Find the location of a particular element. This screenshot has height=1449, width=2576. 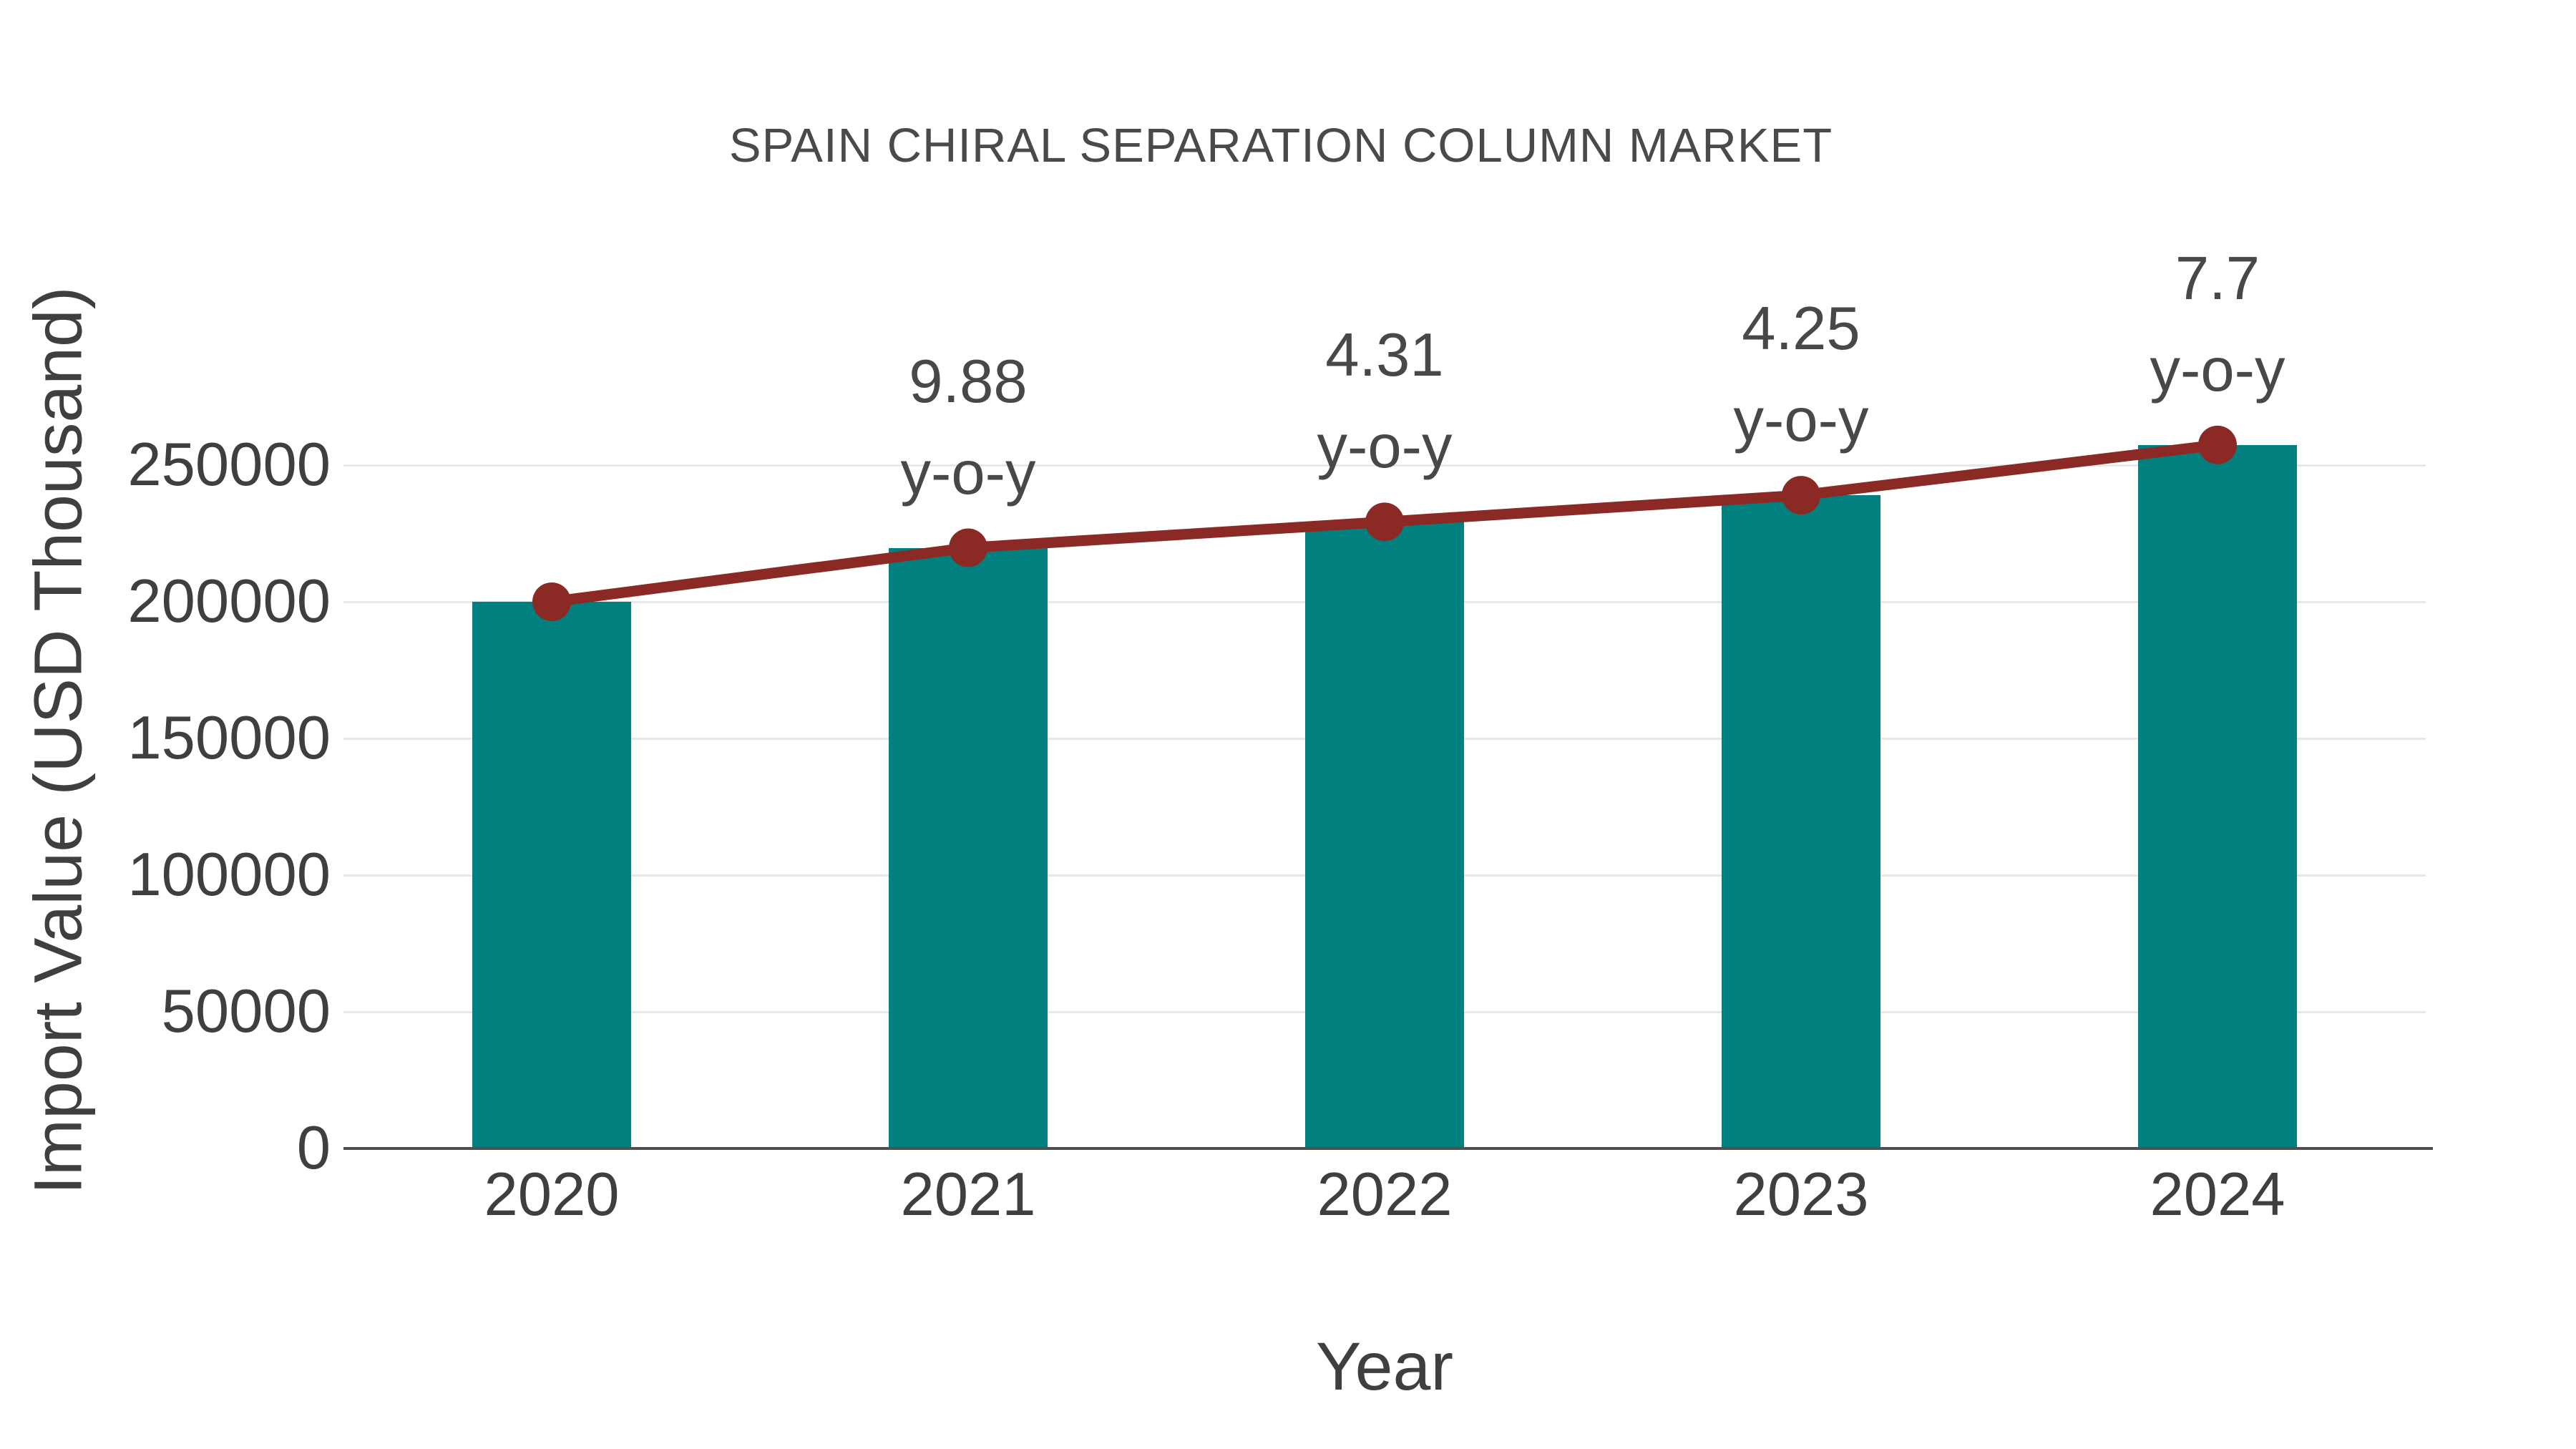

y-tick-150000: 150000 is located at coordinates (229, 738).